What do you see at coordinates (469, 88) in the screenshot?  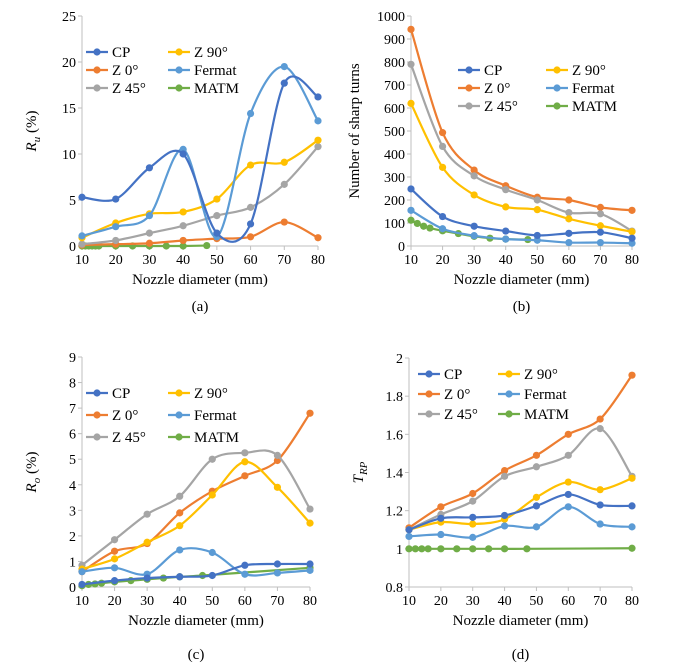 I see `legend-marker-z0` at bounding box center [469, 88].